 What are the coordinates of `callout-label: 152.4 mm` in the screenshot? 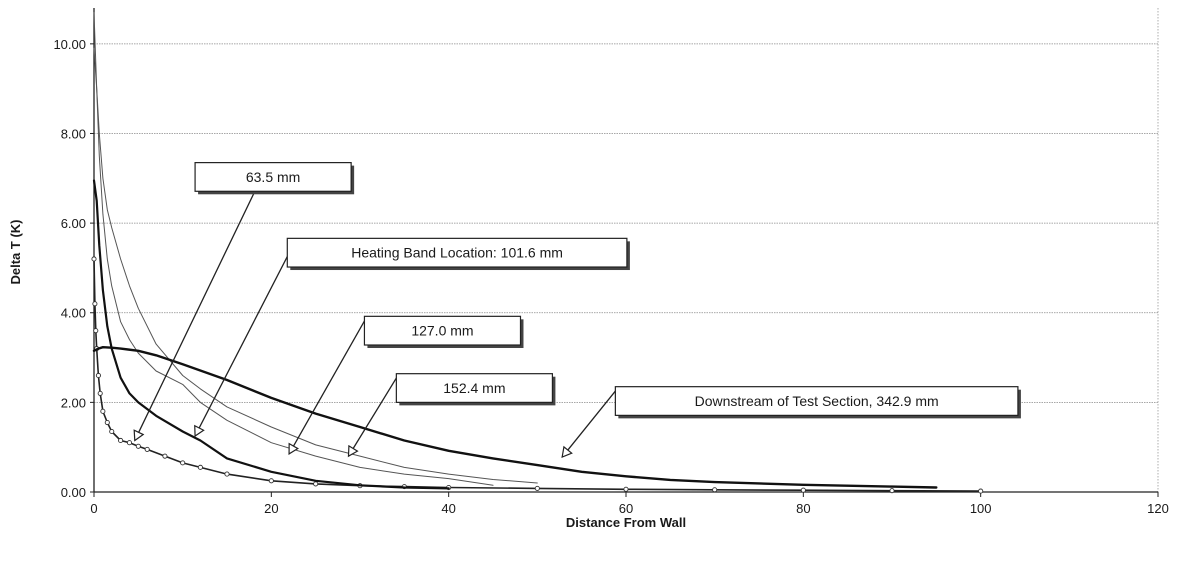 It's located at (474, 388).